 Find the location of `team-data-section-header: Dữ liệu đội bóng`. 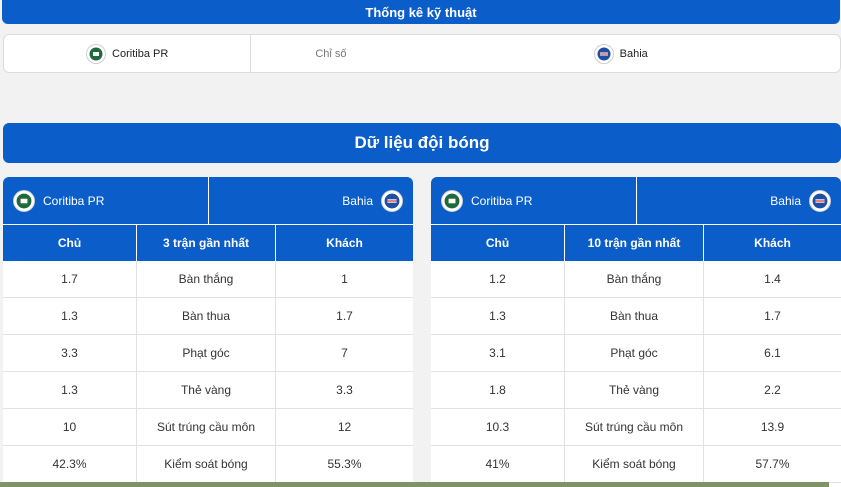

team-data-section-header: Dữ liệu đội bóng is located at coordinates (422, 143).